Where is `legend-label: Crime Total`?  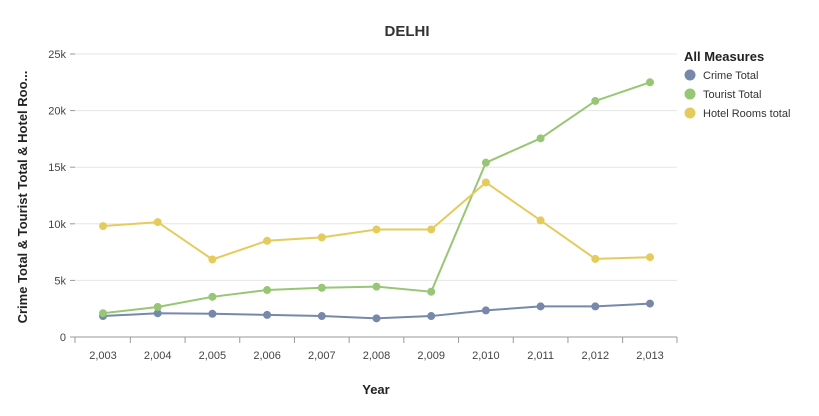
legend-label: Crime Total is located at coordinates (730, 76).